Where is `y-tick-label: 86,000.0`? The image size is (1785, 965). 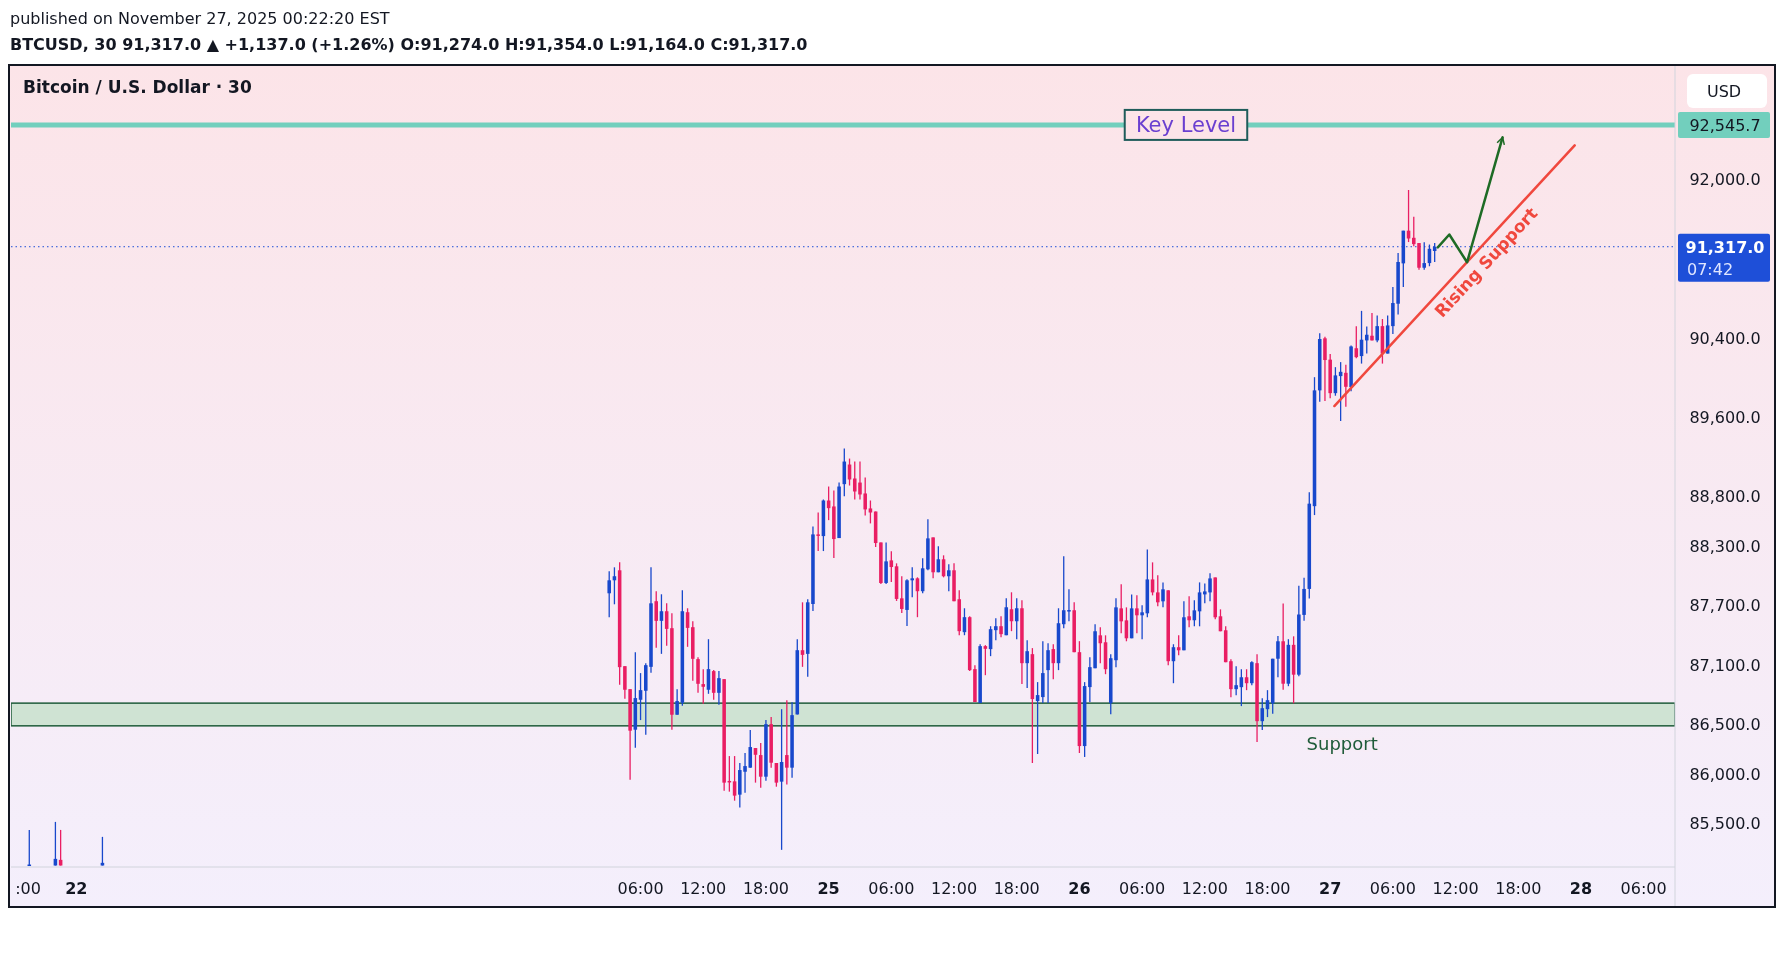 y-tick-label: 86,000.0 is located at coordinates (1725, 774).